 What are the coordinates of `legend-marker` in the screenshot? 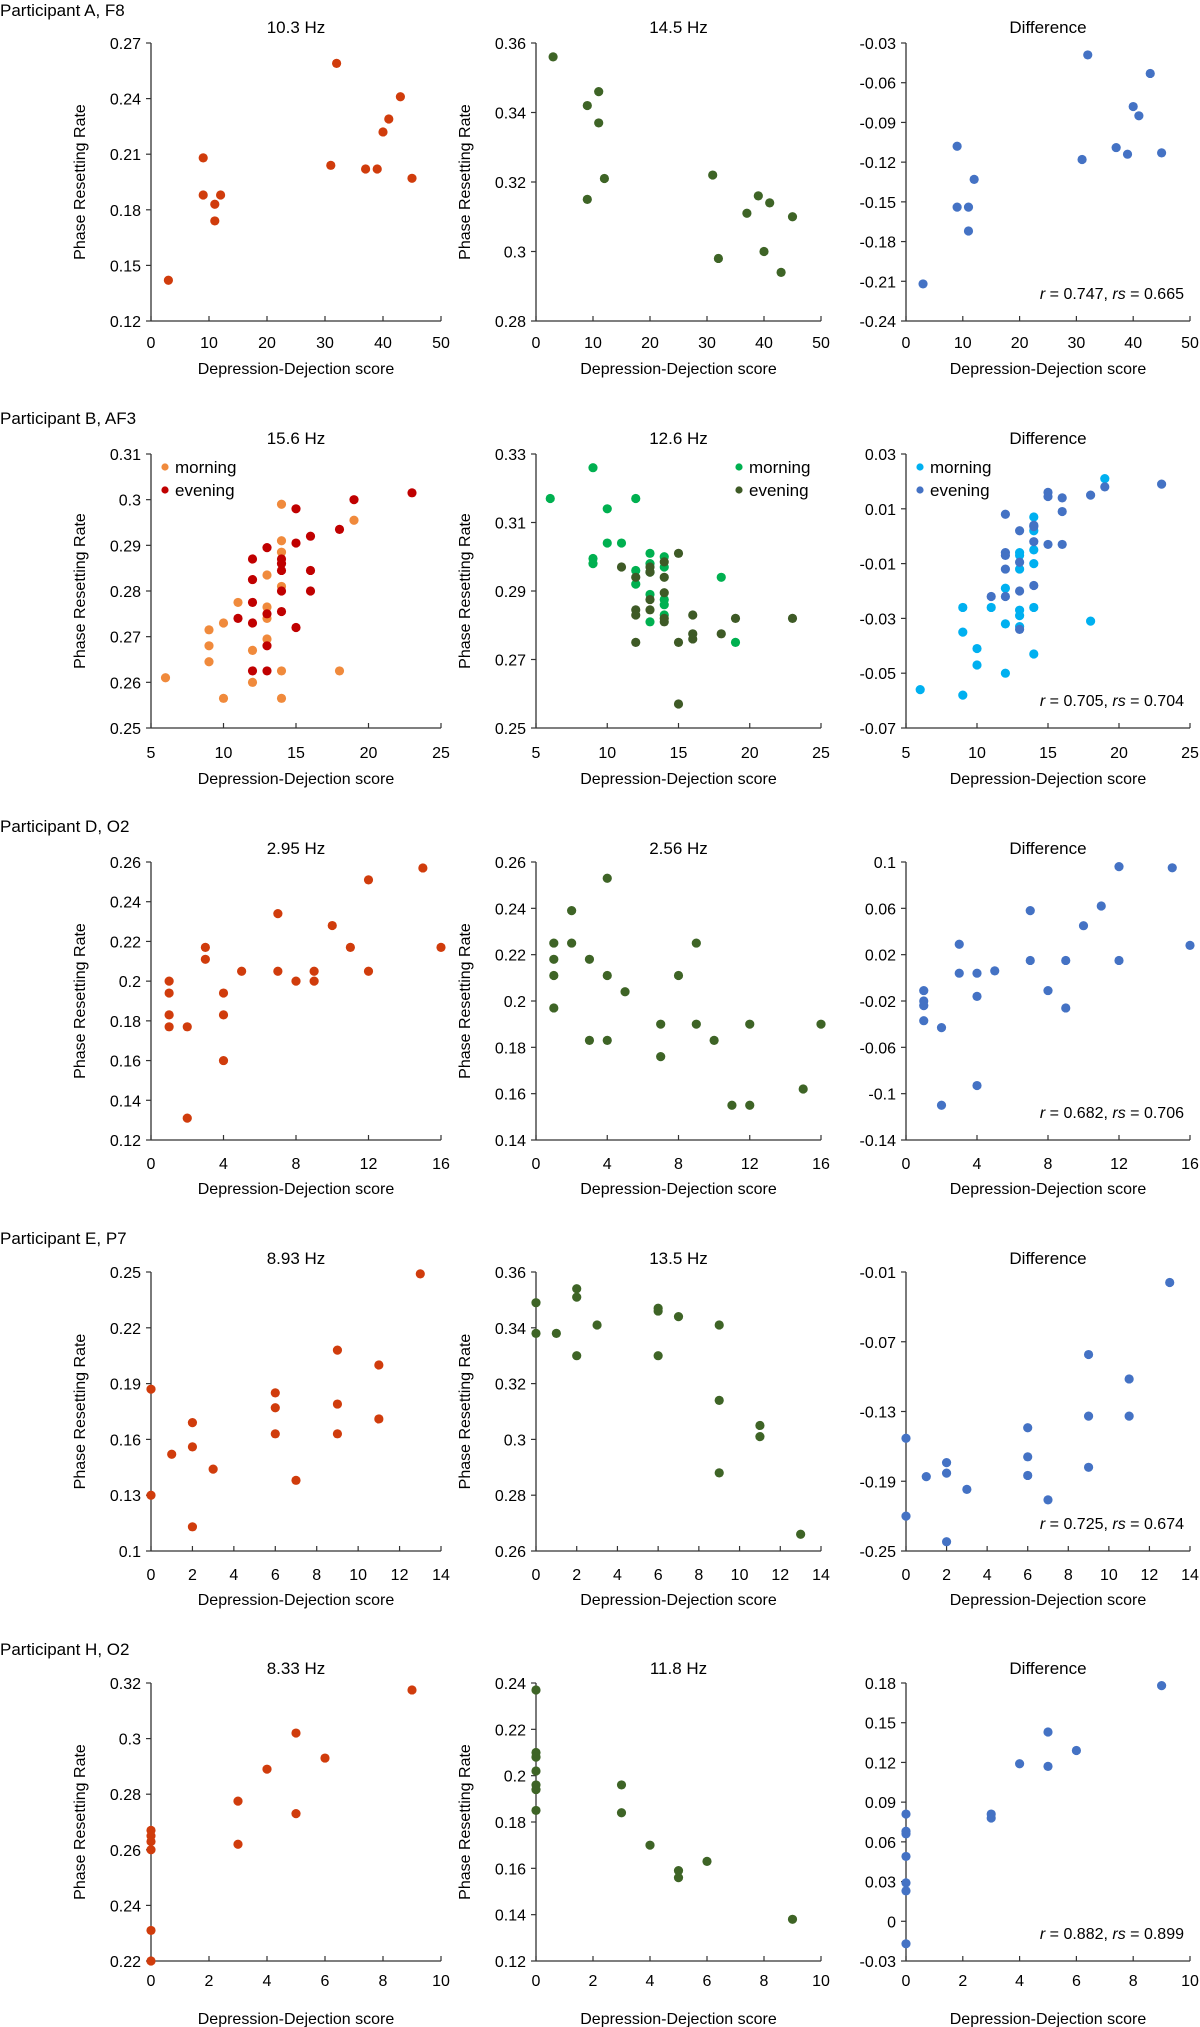 It's located at (165, 467).